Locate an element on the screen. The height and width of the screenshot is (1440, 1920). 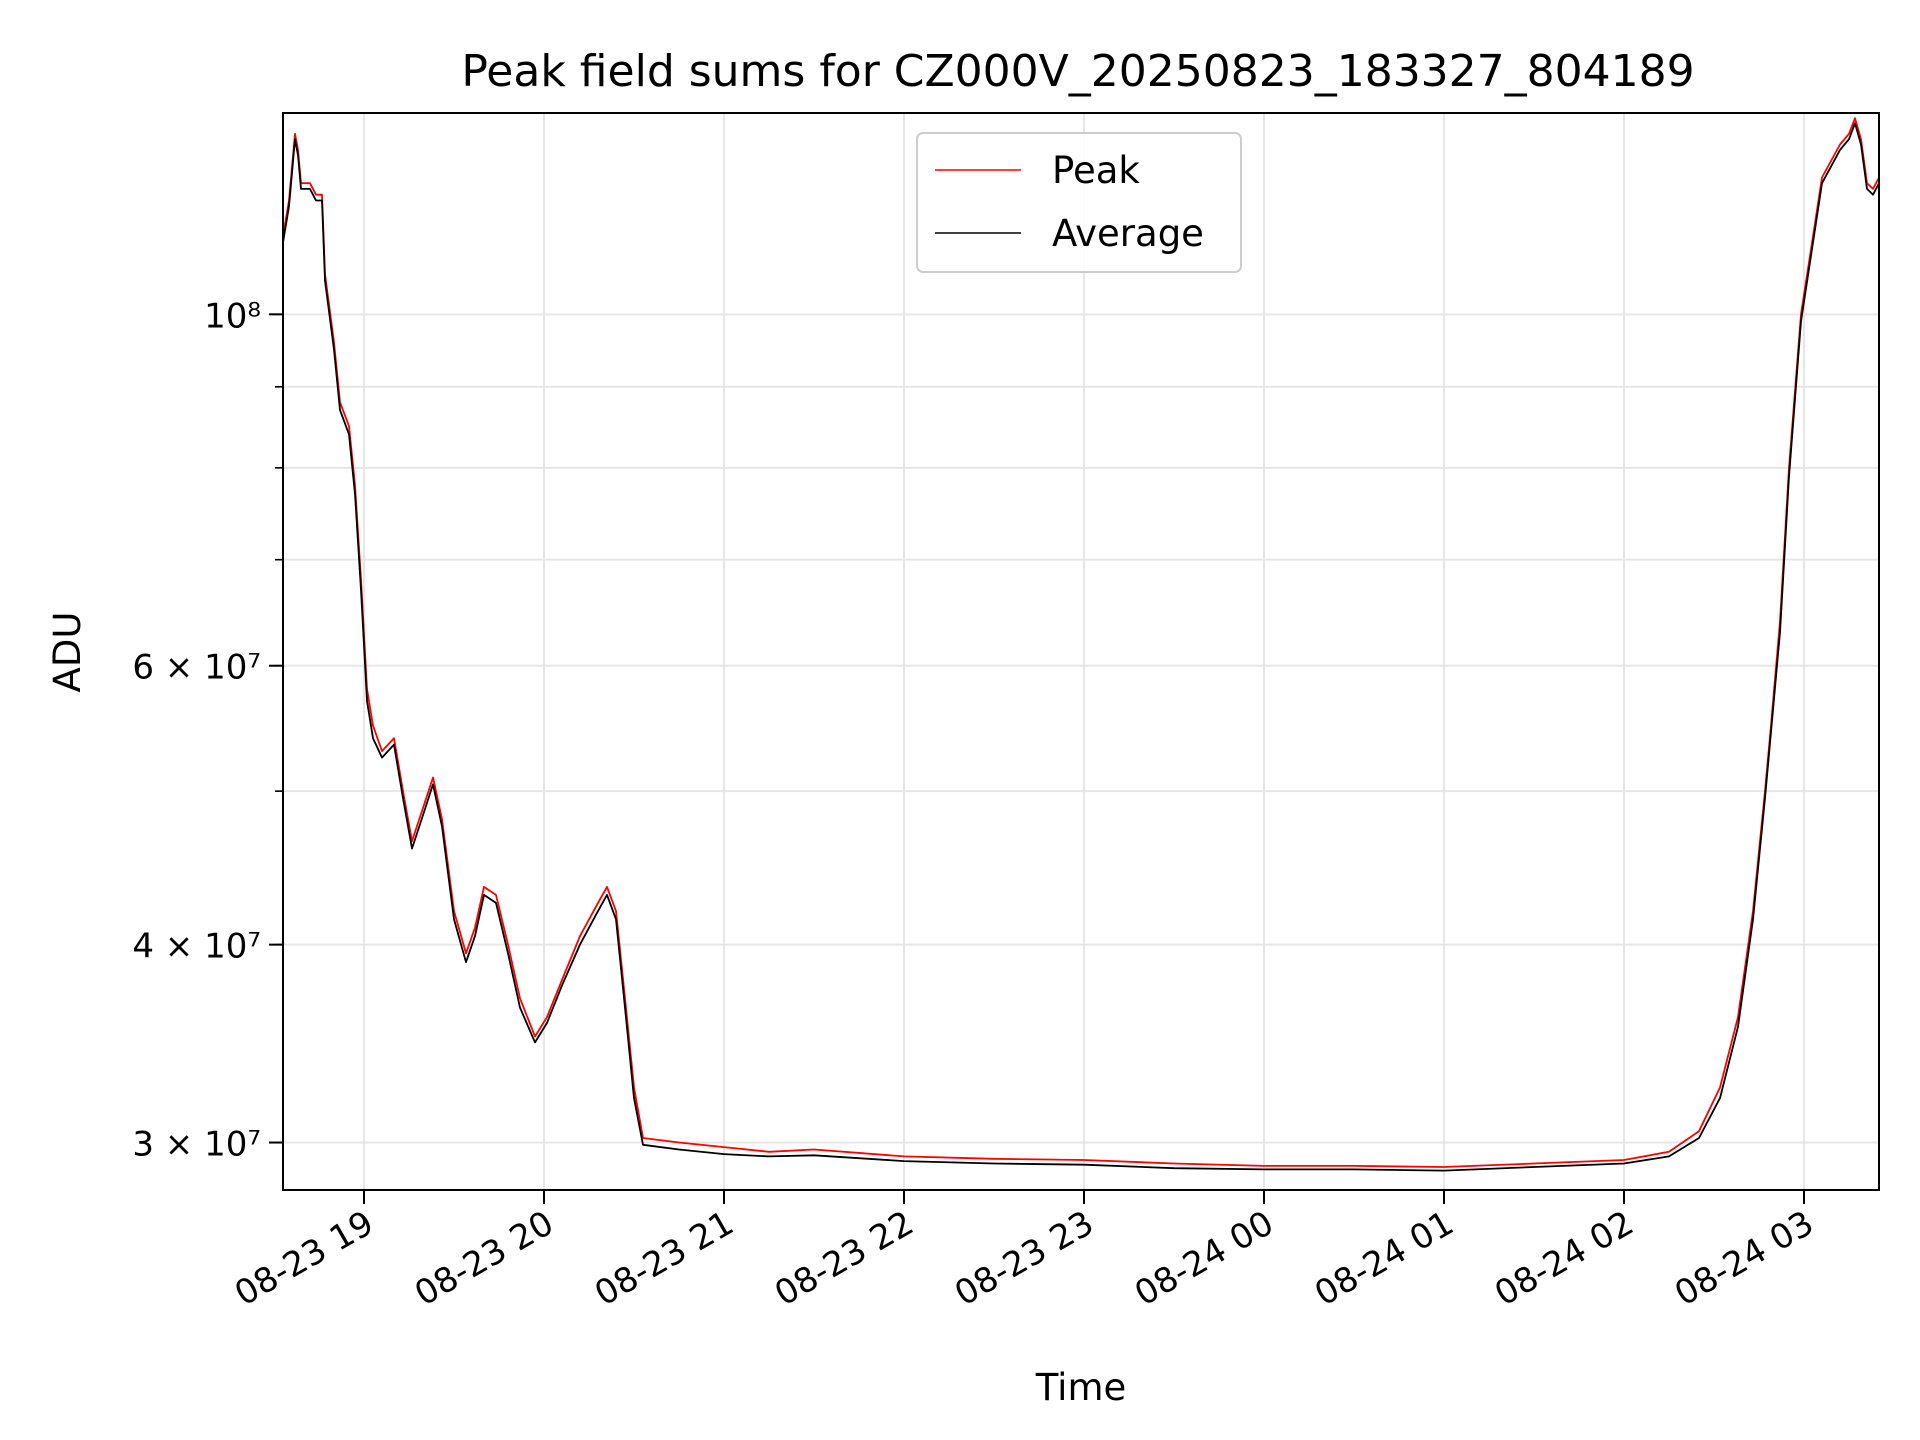
legend-label-average: Average is located at coordinates (1128, 233).